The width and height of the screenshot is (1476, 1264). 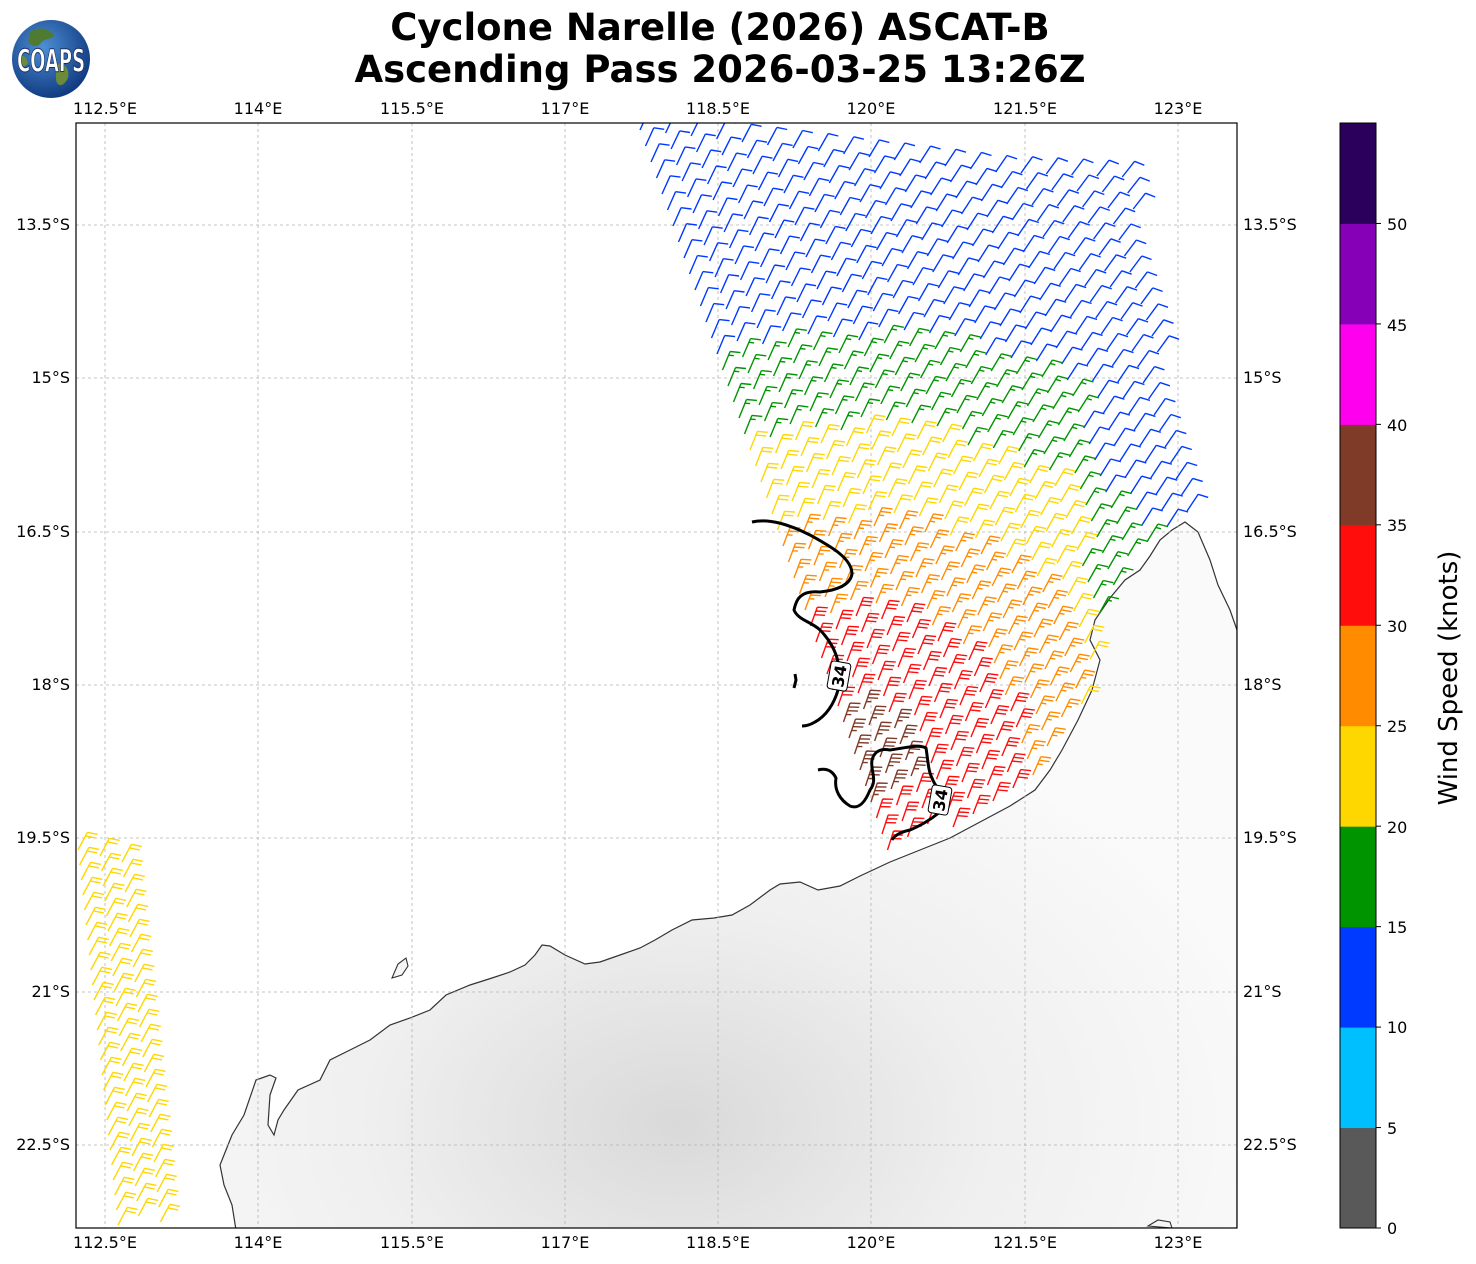 What do you see at coordinates (1270, 837) in the screenshot?
I see `lat-tick-right: 19.5°S` at bounding box center [1270, 837].